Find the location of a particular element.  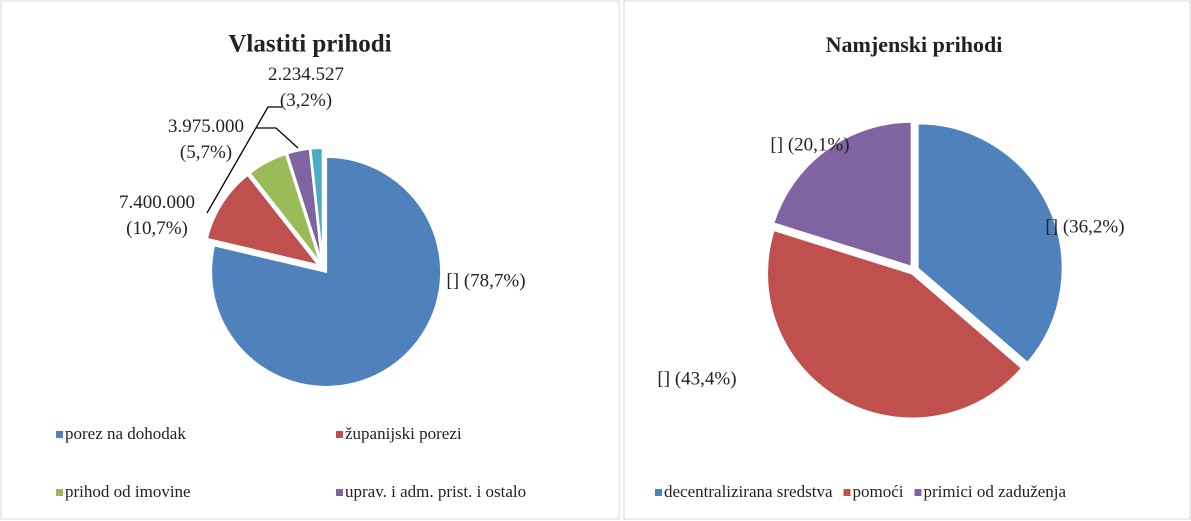

data-label: [] (20,1%) is located at coordinates (809, 144).